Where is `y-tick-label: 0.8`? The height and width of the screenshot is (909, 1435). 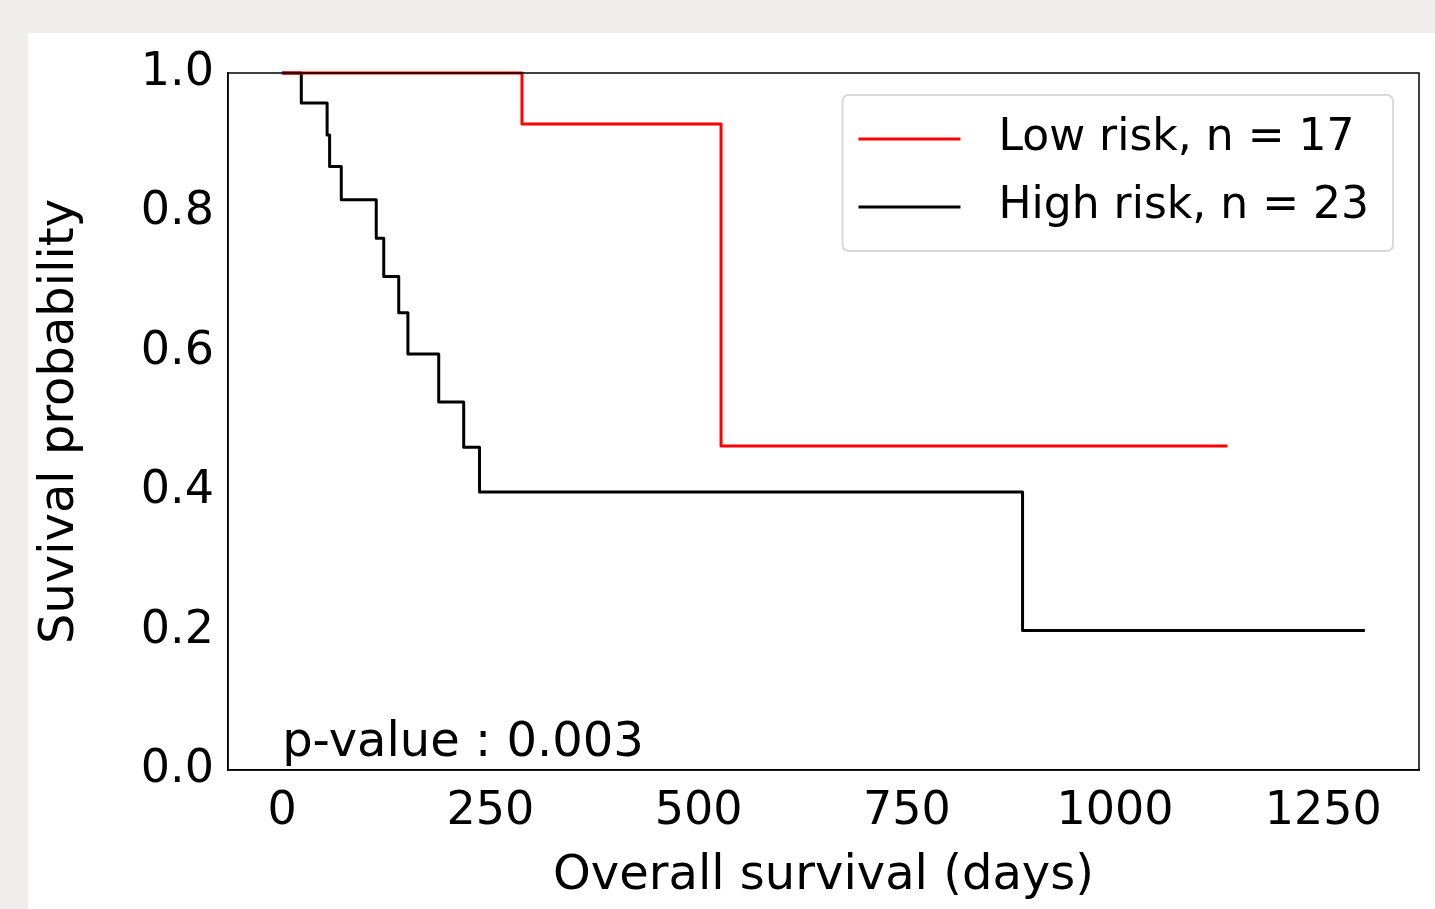
y-tick-label: 0.8 is located at coordinates (177, 208).